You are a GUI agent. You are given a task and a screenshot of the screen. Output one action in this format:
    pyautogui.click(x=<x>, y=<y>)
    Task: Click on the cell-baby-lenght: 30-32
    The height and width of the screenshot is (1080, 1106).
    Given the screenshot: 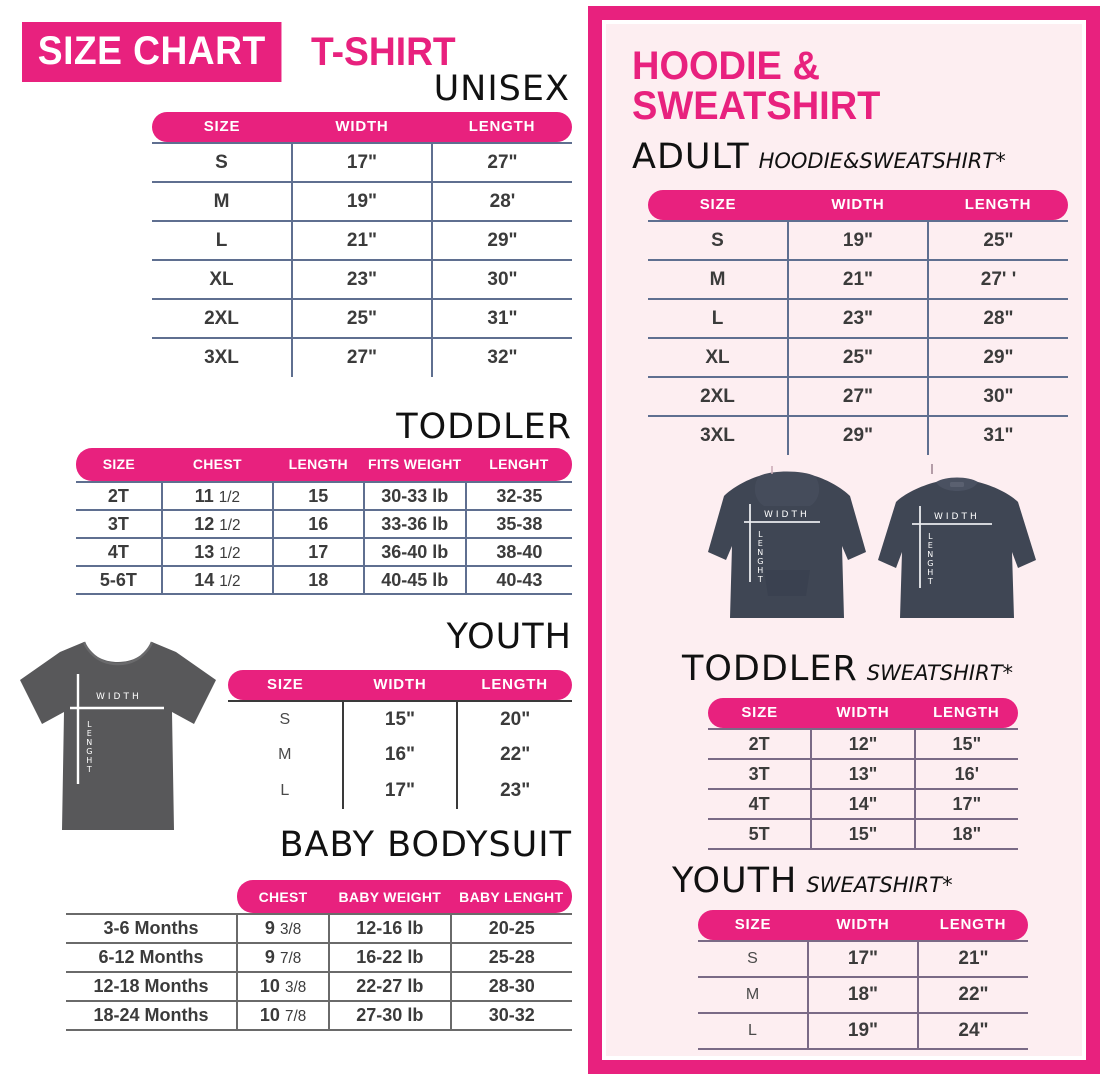 What is the action you would take?
    pyautogui.click(x=511, y=1016)
    